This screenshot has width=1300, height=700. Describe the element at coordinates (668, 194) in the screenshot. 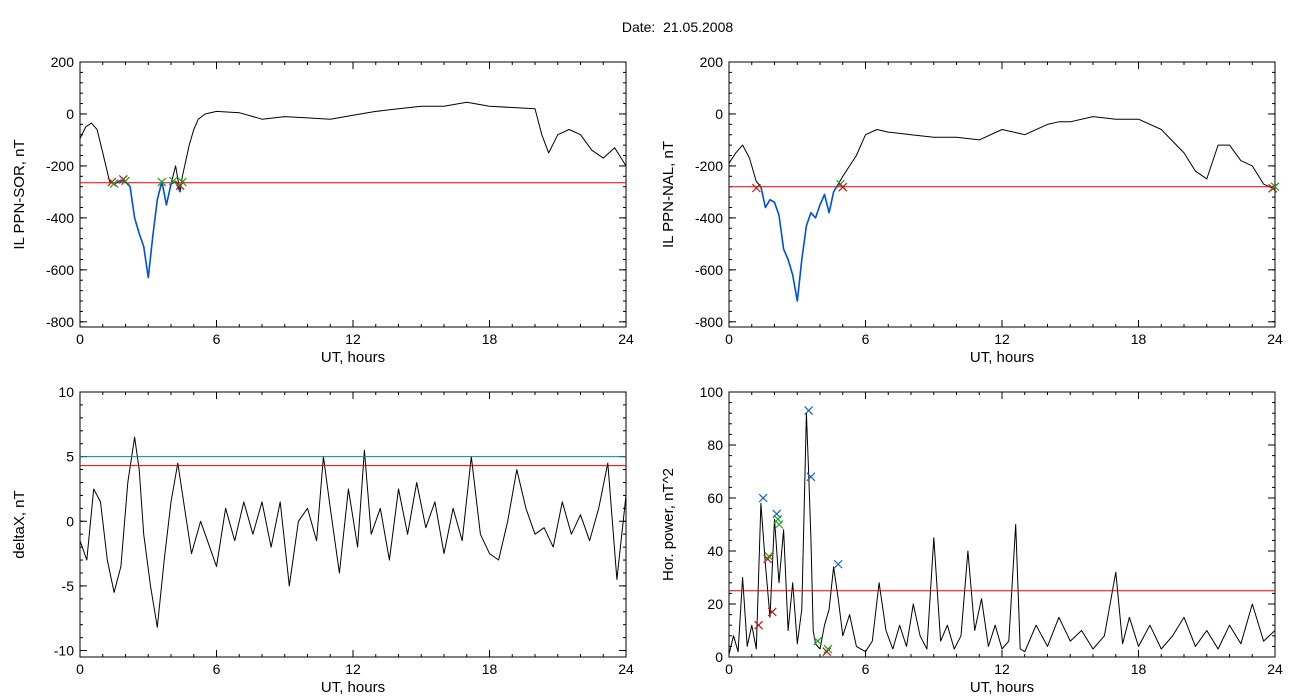

I see `y-axis-label: IL PPN-NAL, nT` at that location.